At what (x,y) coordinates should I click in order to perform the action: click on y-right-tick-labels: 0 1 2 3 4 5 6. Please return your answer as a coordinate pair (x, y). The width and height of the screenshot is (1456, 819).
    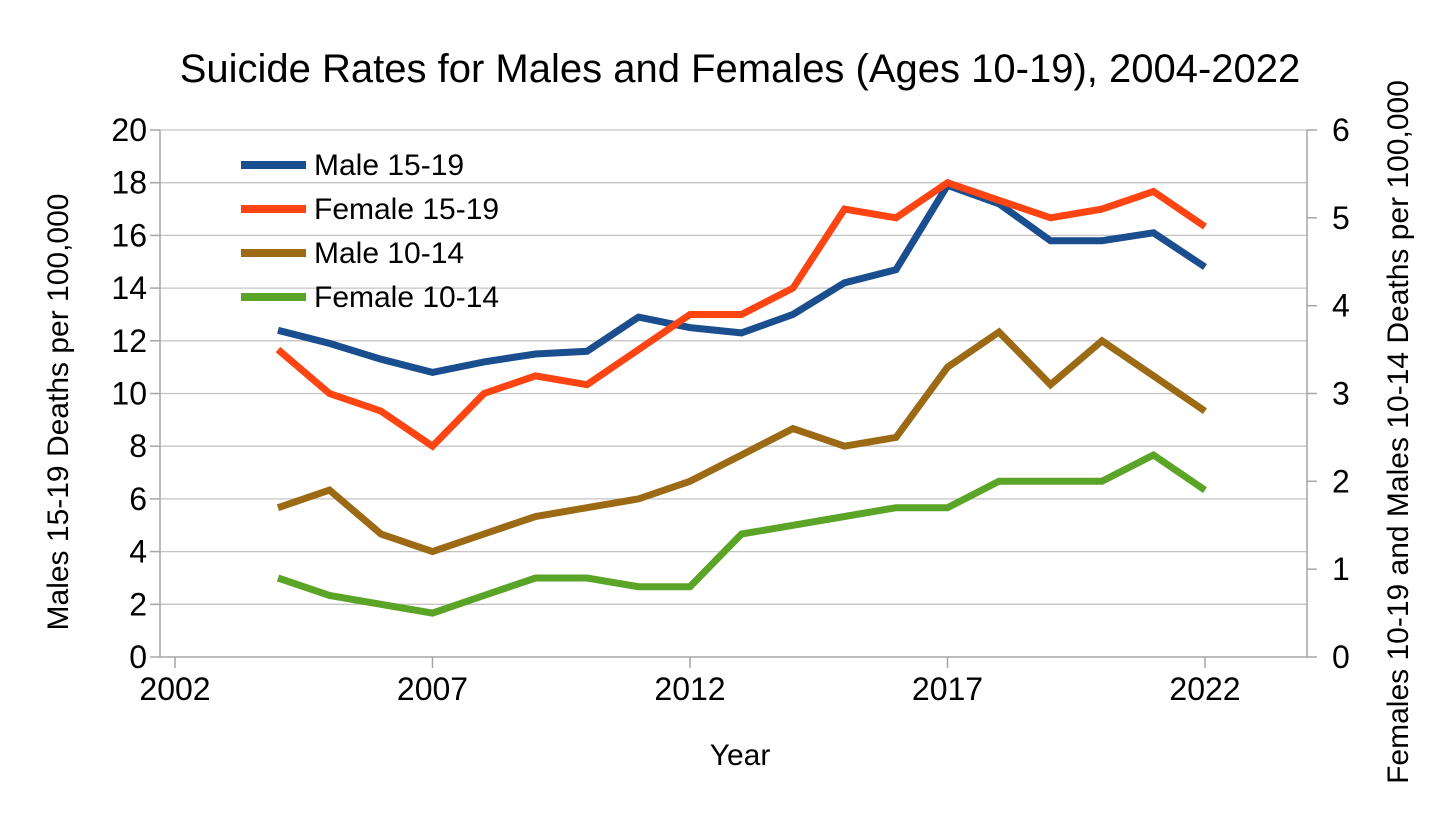
    Looking at the image, I should click on (1341, 393).